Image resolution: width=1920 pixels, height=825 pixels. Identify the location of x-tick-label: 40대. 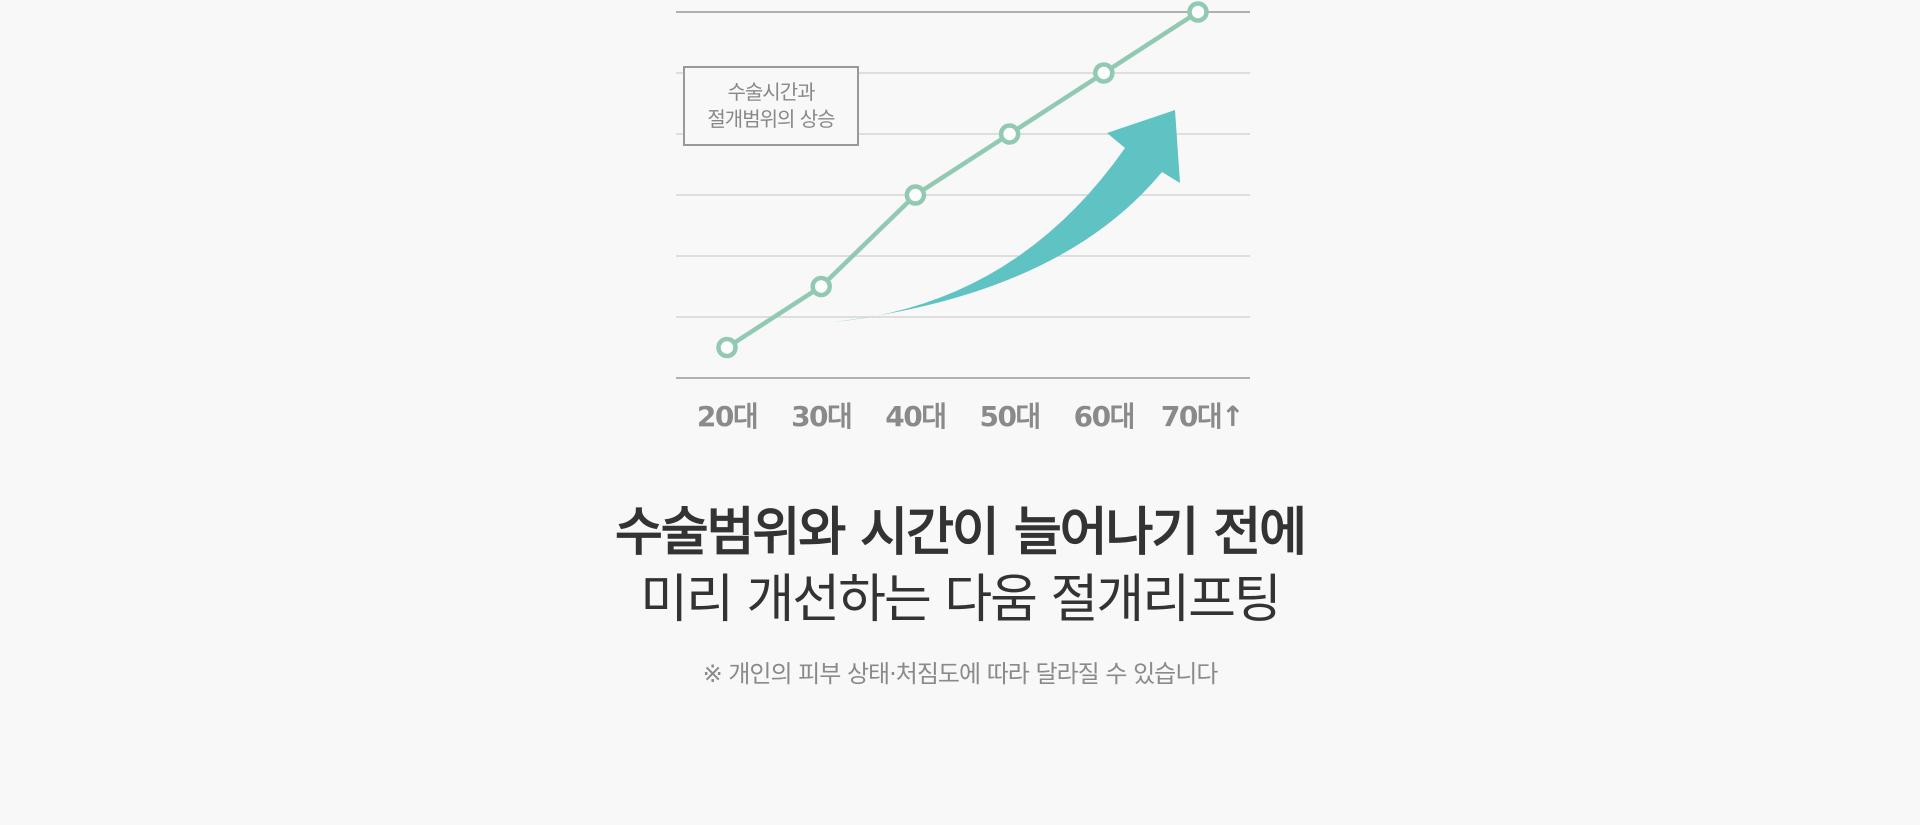
(915, 416).